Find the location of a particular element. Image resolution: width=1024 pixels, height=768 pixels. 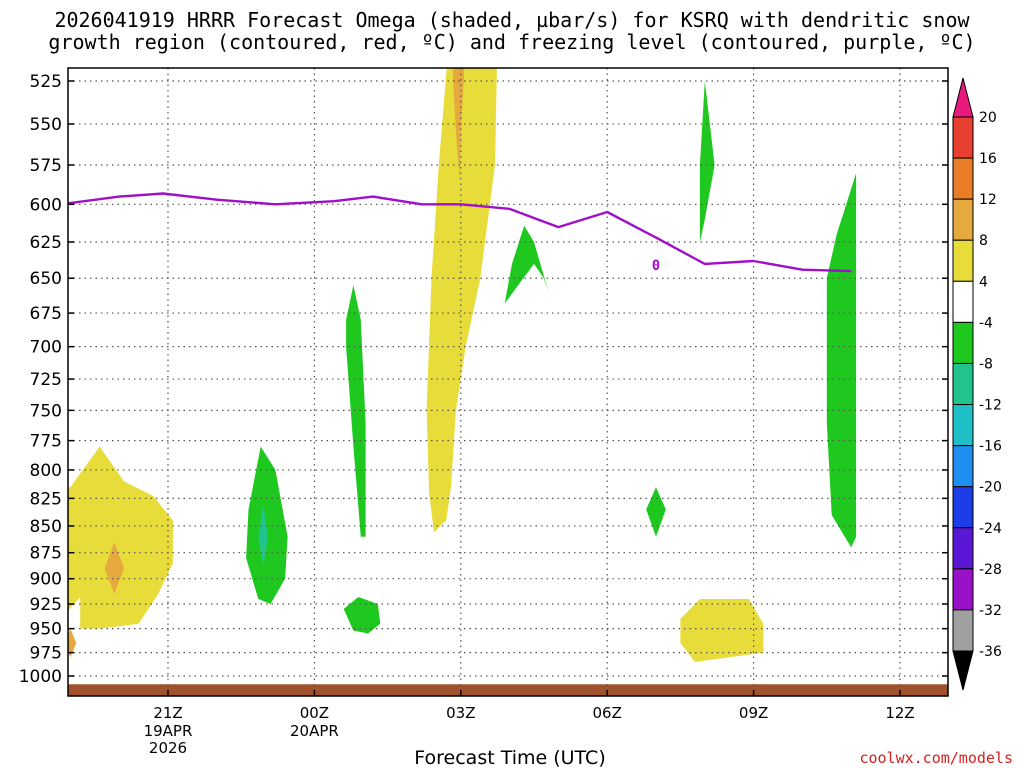

x-tick-label-12Z: 12Z is located at coordinates (899, 713).